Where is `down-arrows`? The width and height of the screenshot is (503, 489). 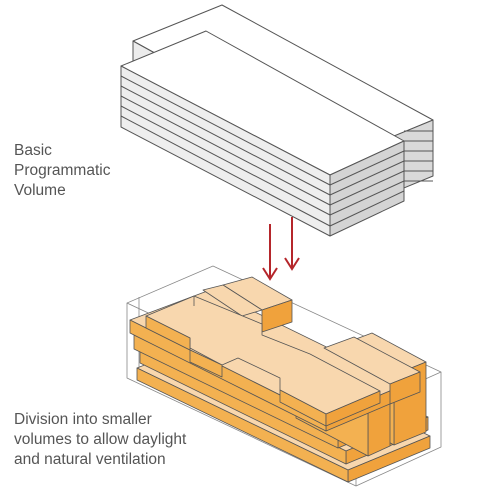 down-arrows is located at coordinates (281, 249).